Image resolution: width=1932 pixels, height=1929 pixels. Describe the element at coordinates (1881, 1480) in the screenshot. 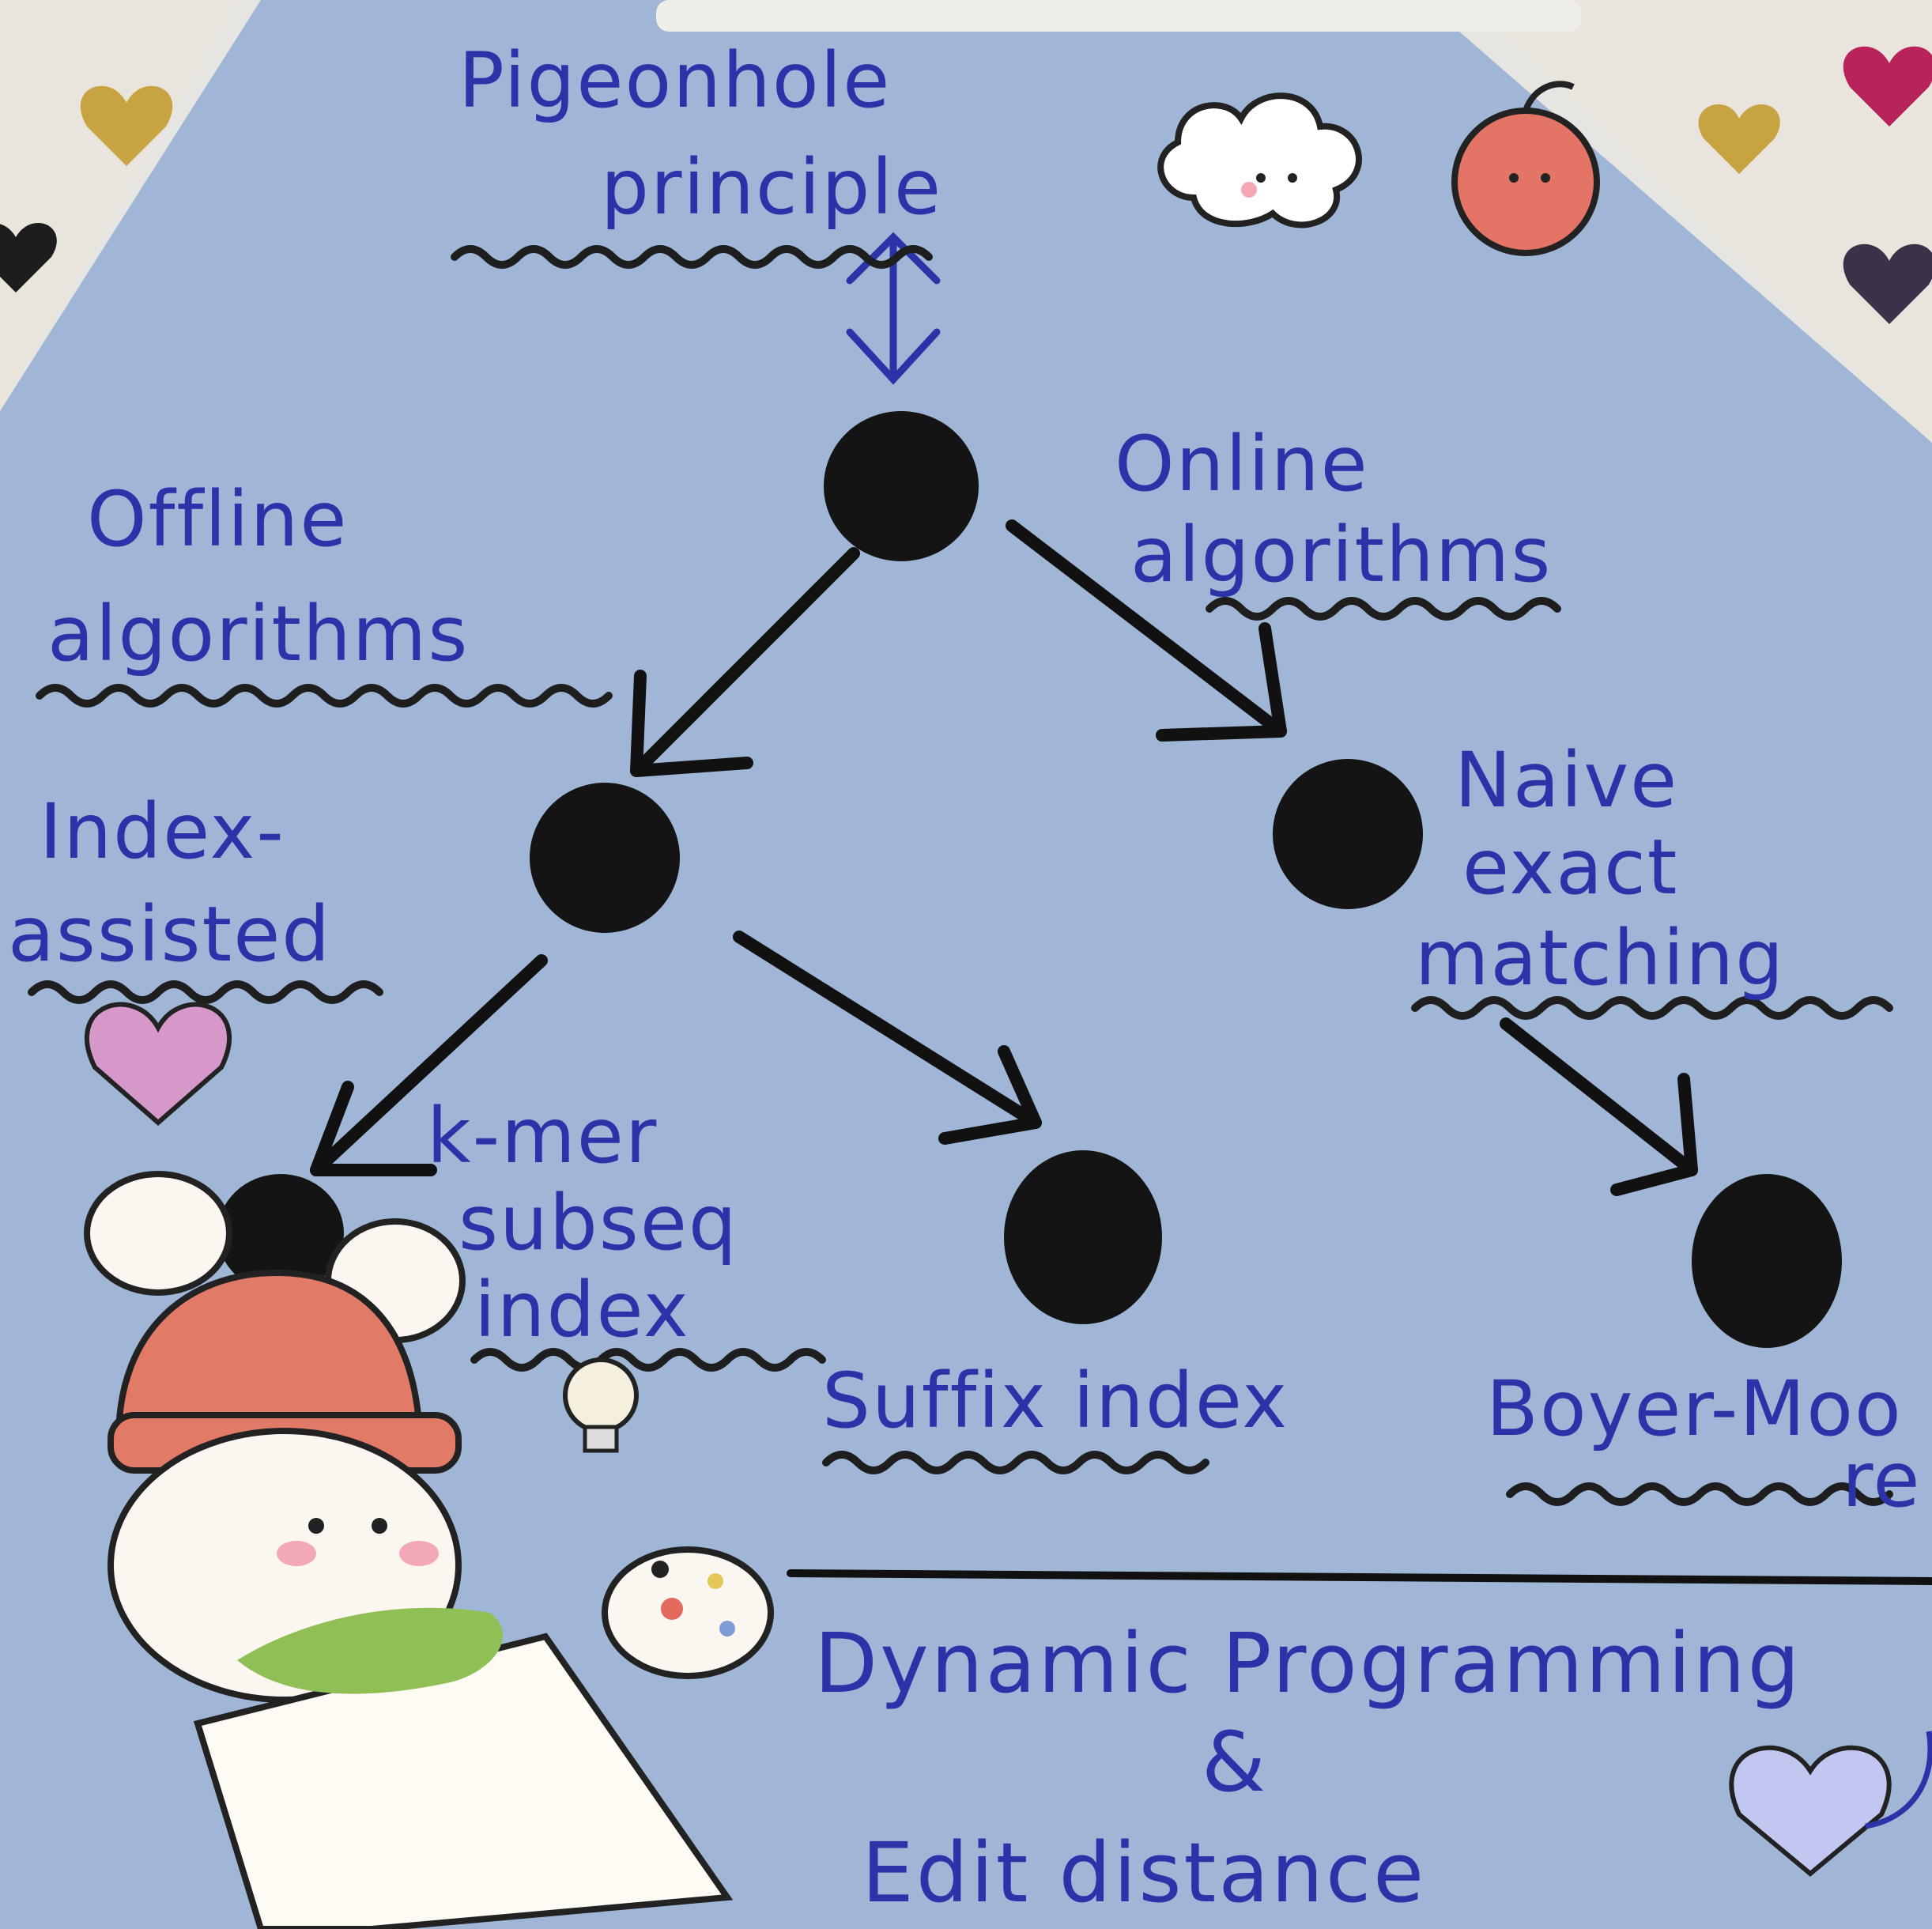

I see `boyer-label-line2: re` at that location.